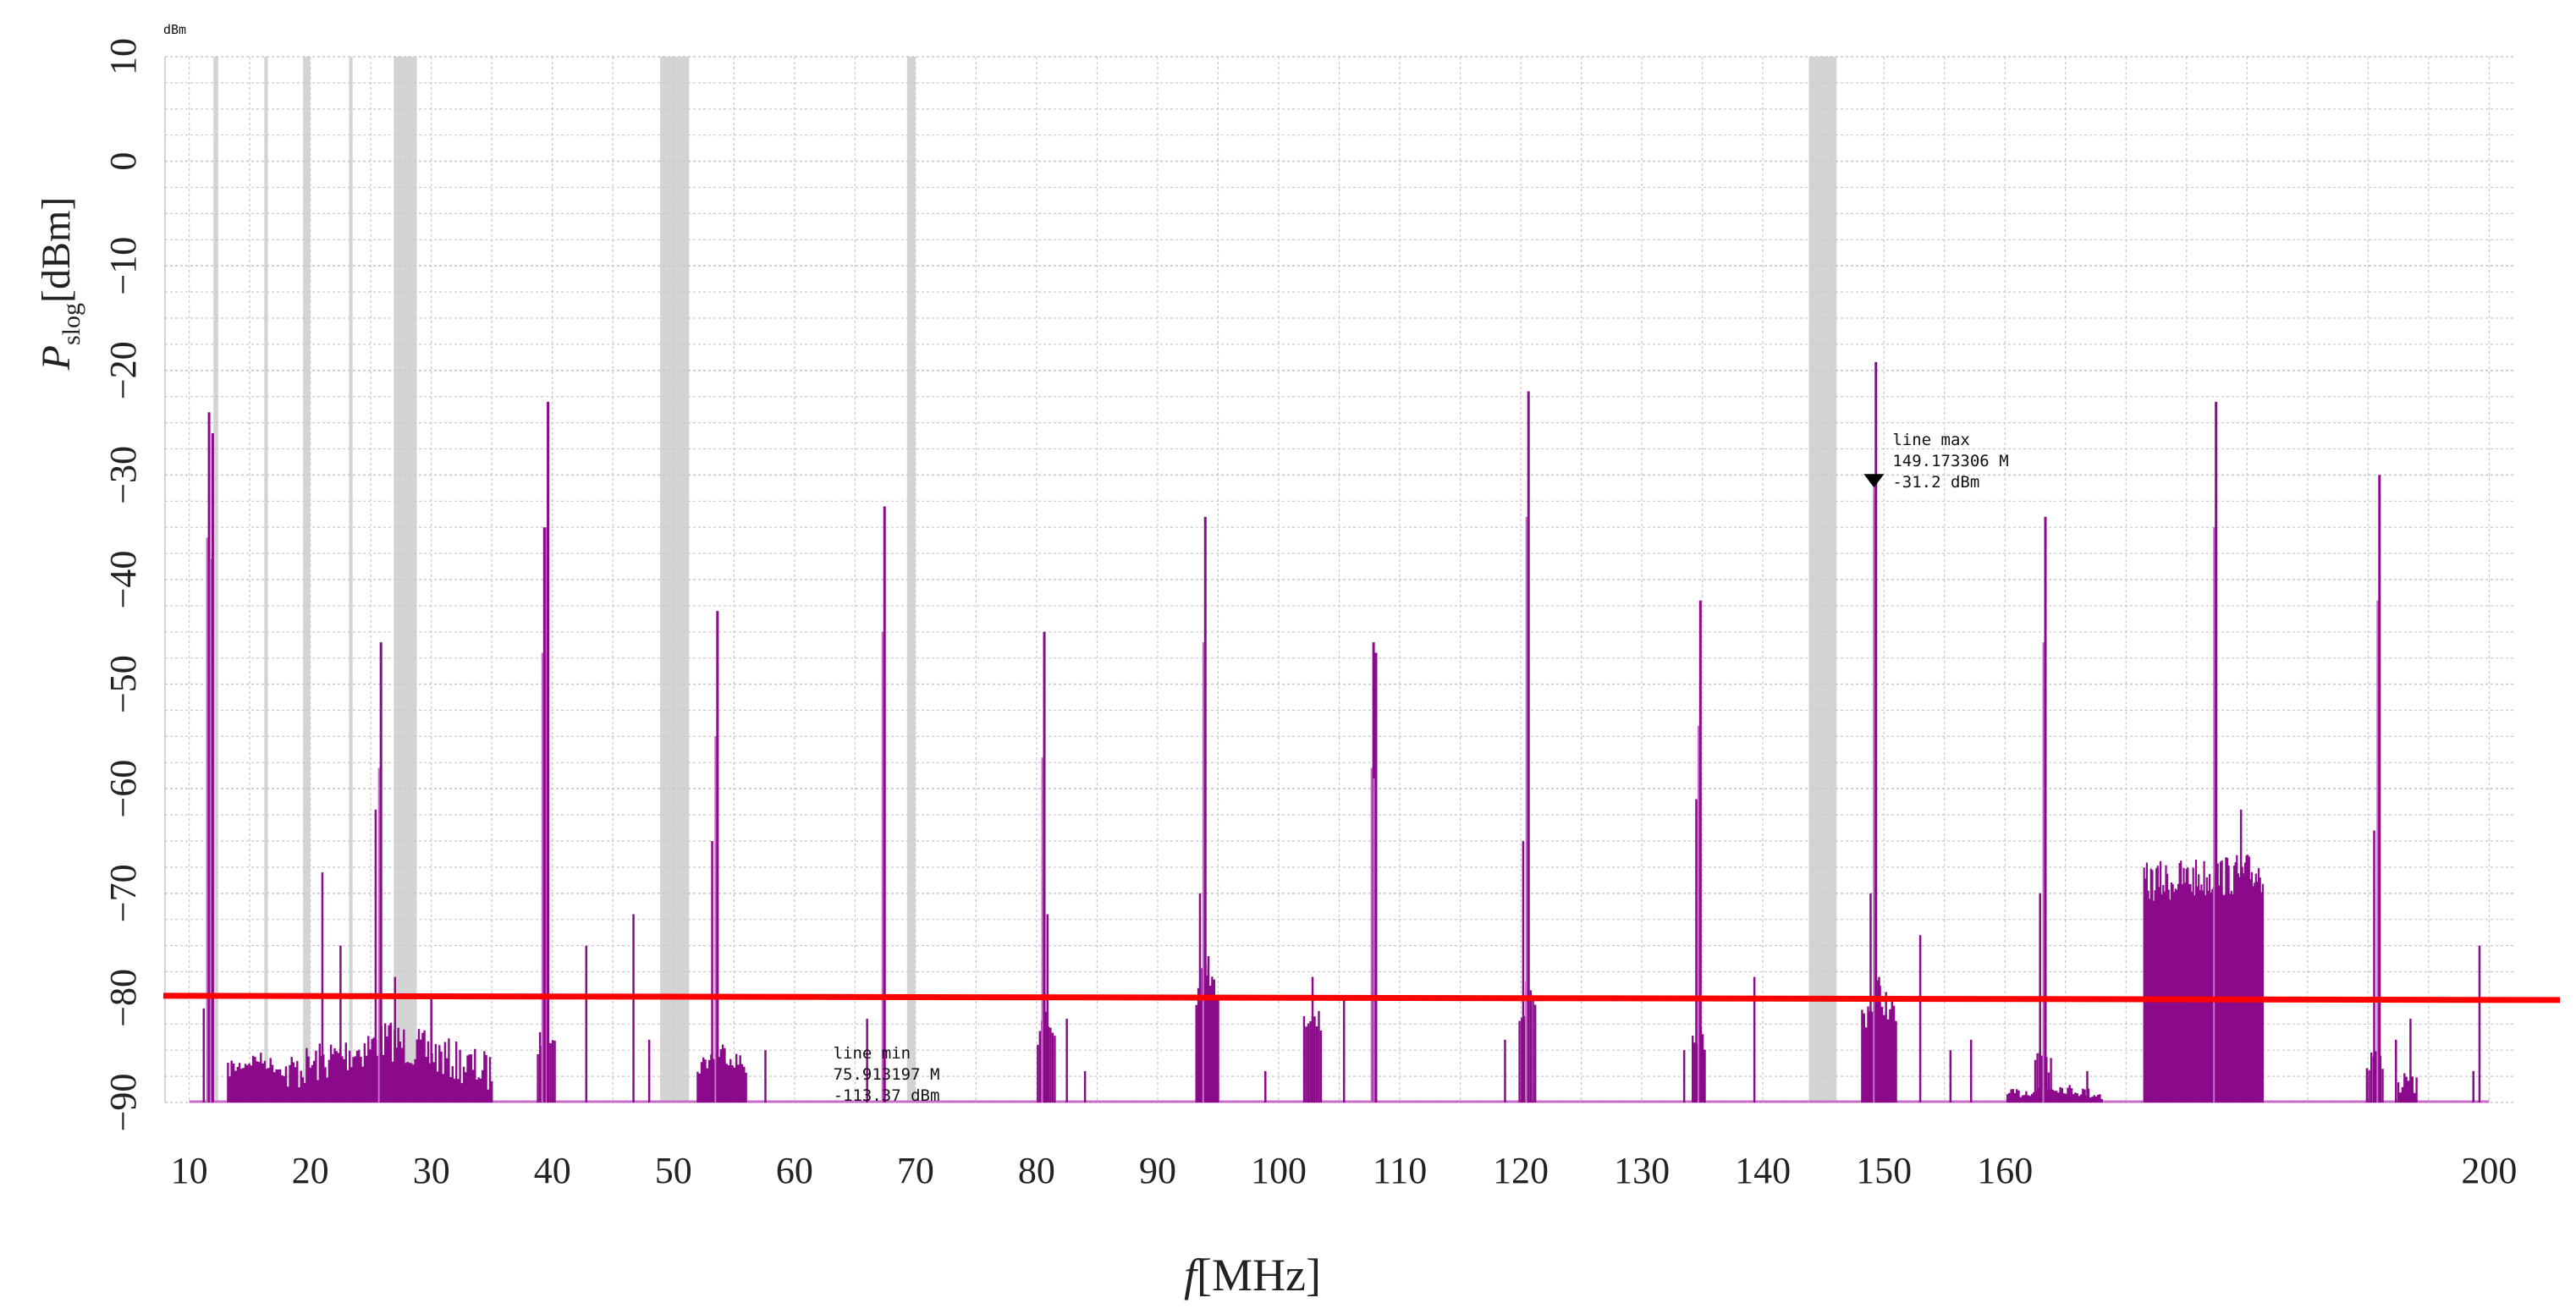  I want to click on x-tick-label: 160, so click(2005, 1170).